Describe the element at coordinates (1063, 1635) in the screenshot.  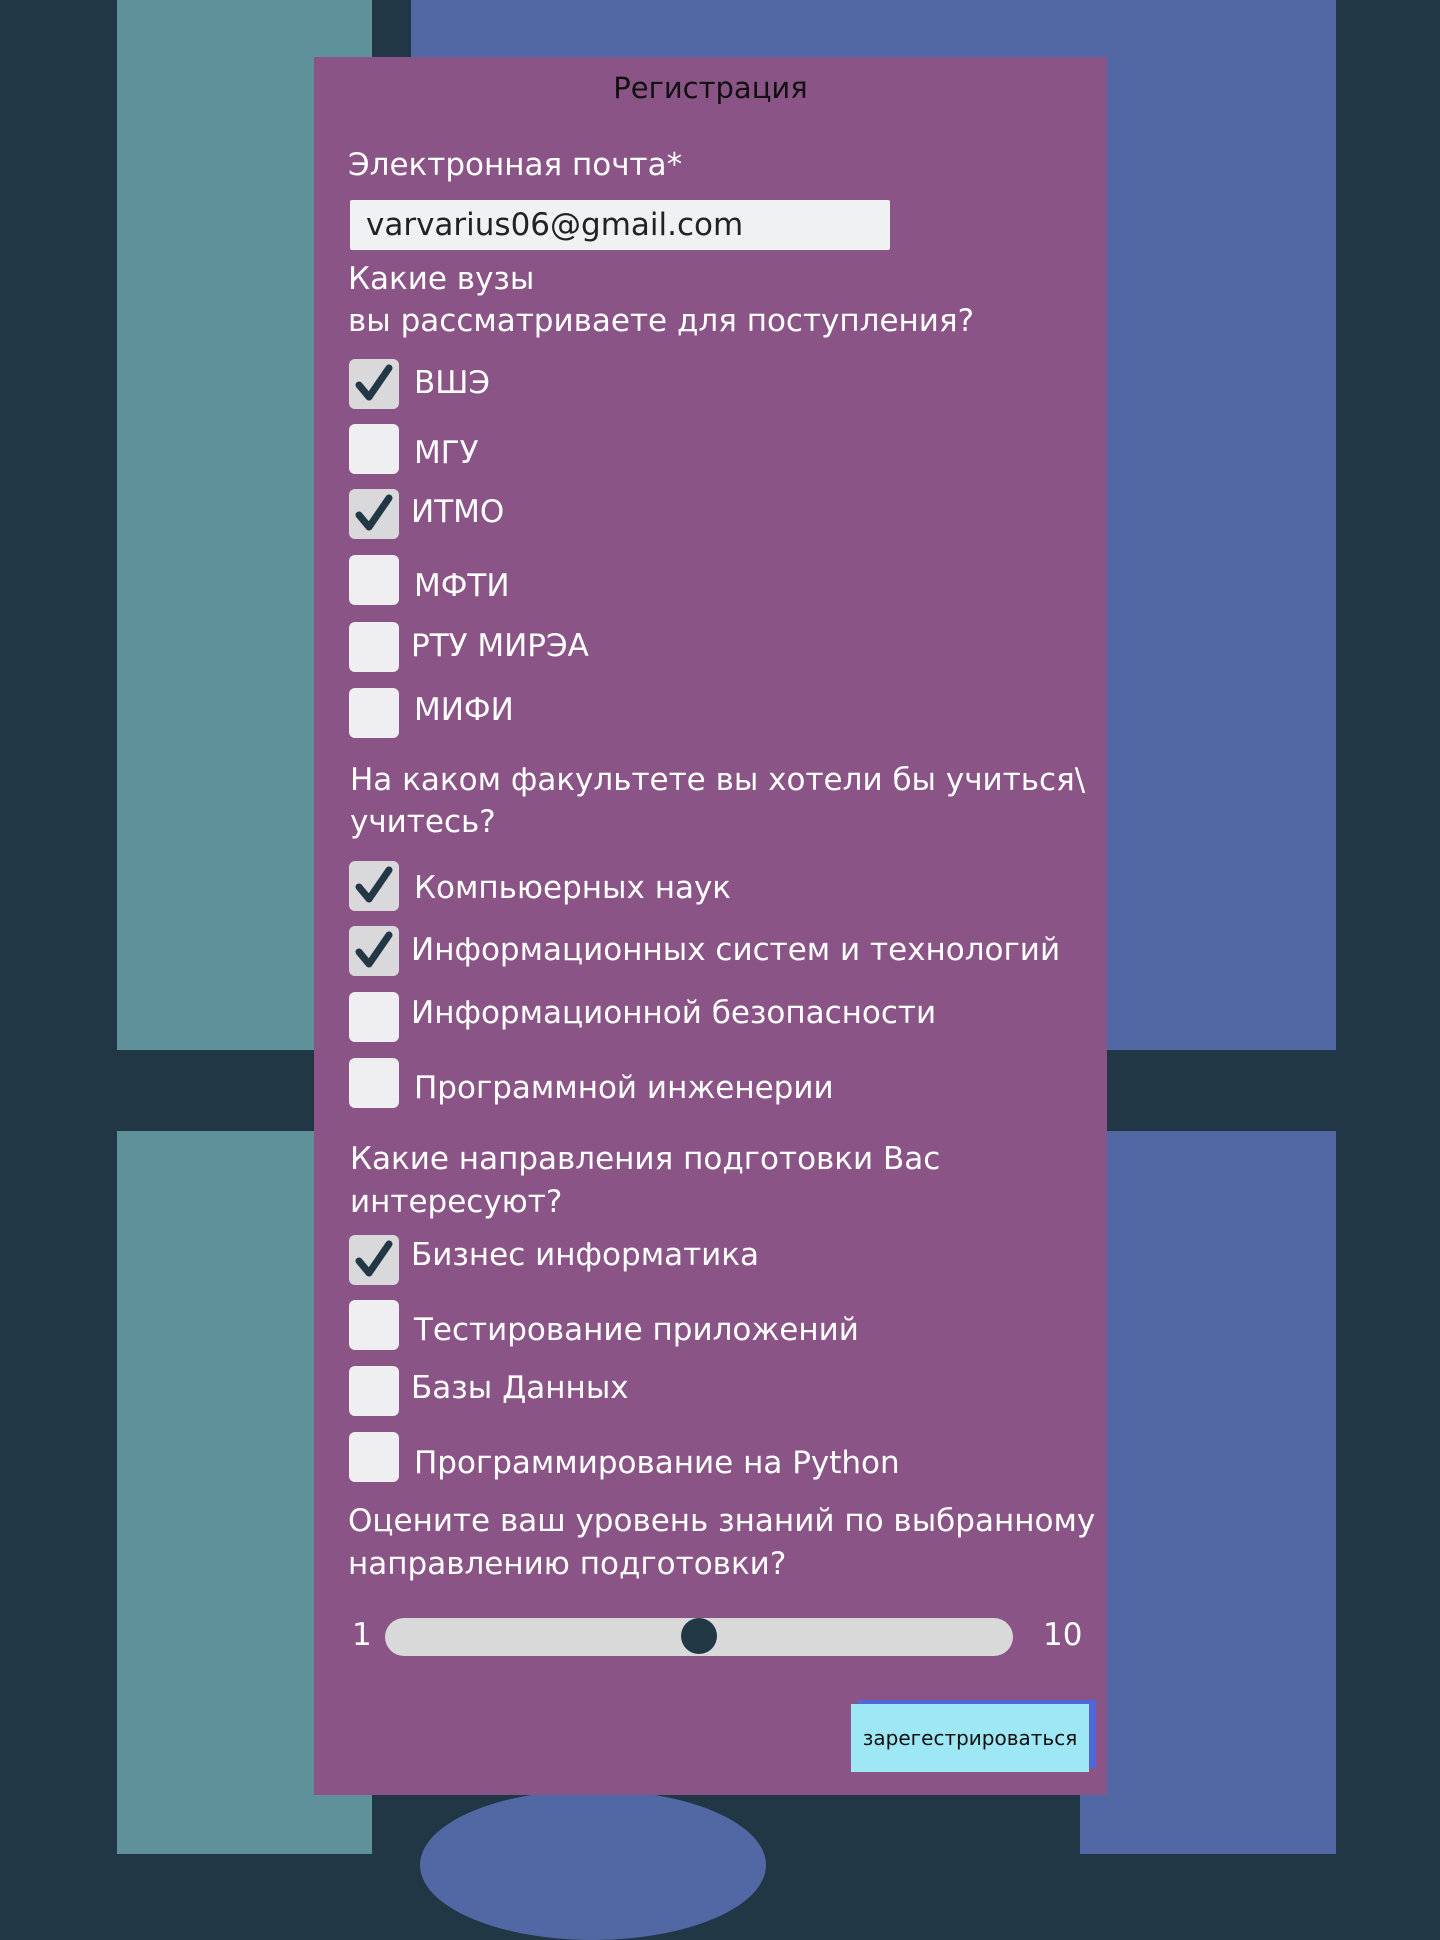
I see `slider-max-label: 10` at that location.